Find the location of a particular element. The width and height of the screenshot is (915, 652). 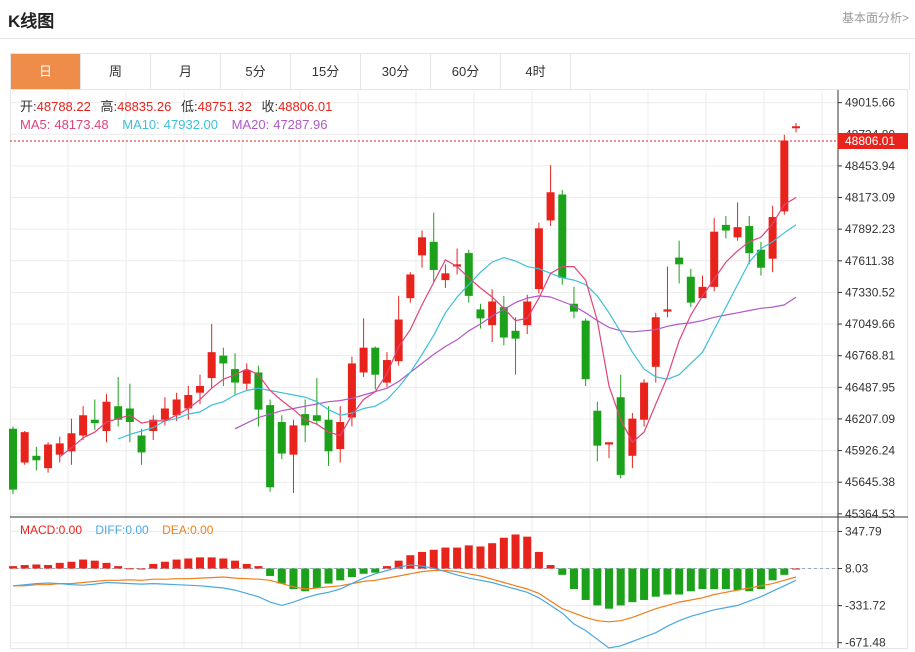

macd-tick-label: -671.48 is located at coordinates (865, 643).